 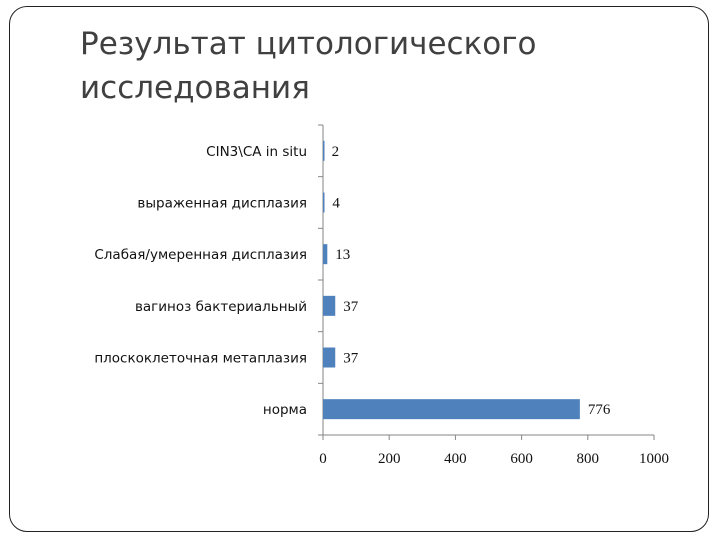 I want to click on category-label: Слабая/умеренная дисплазия, so click(x=200, y=255).